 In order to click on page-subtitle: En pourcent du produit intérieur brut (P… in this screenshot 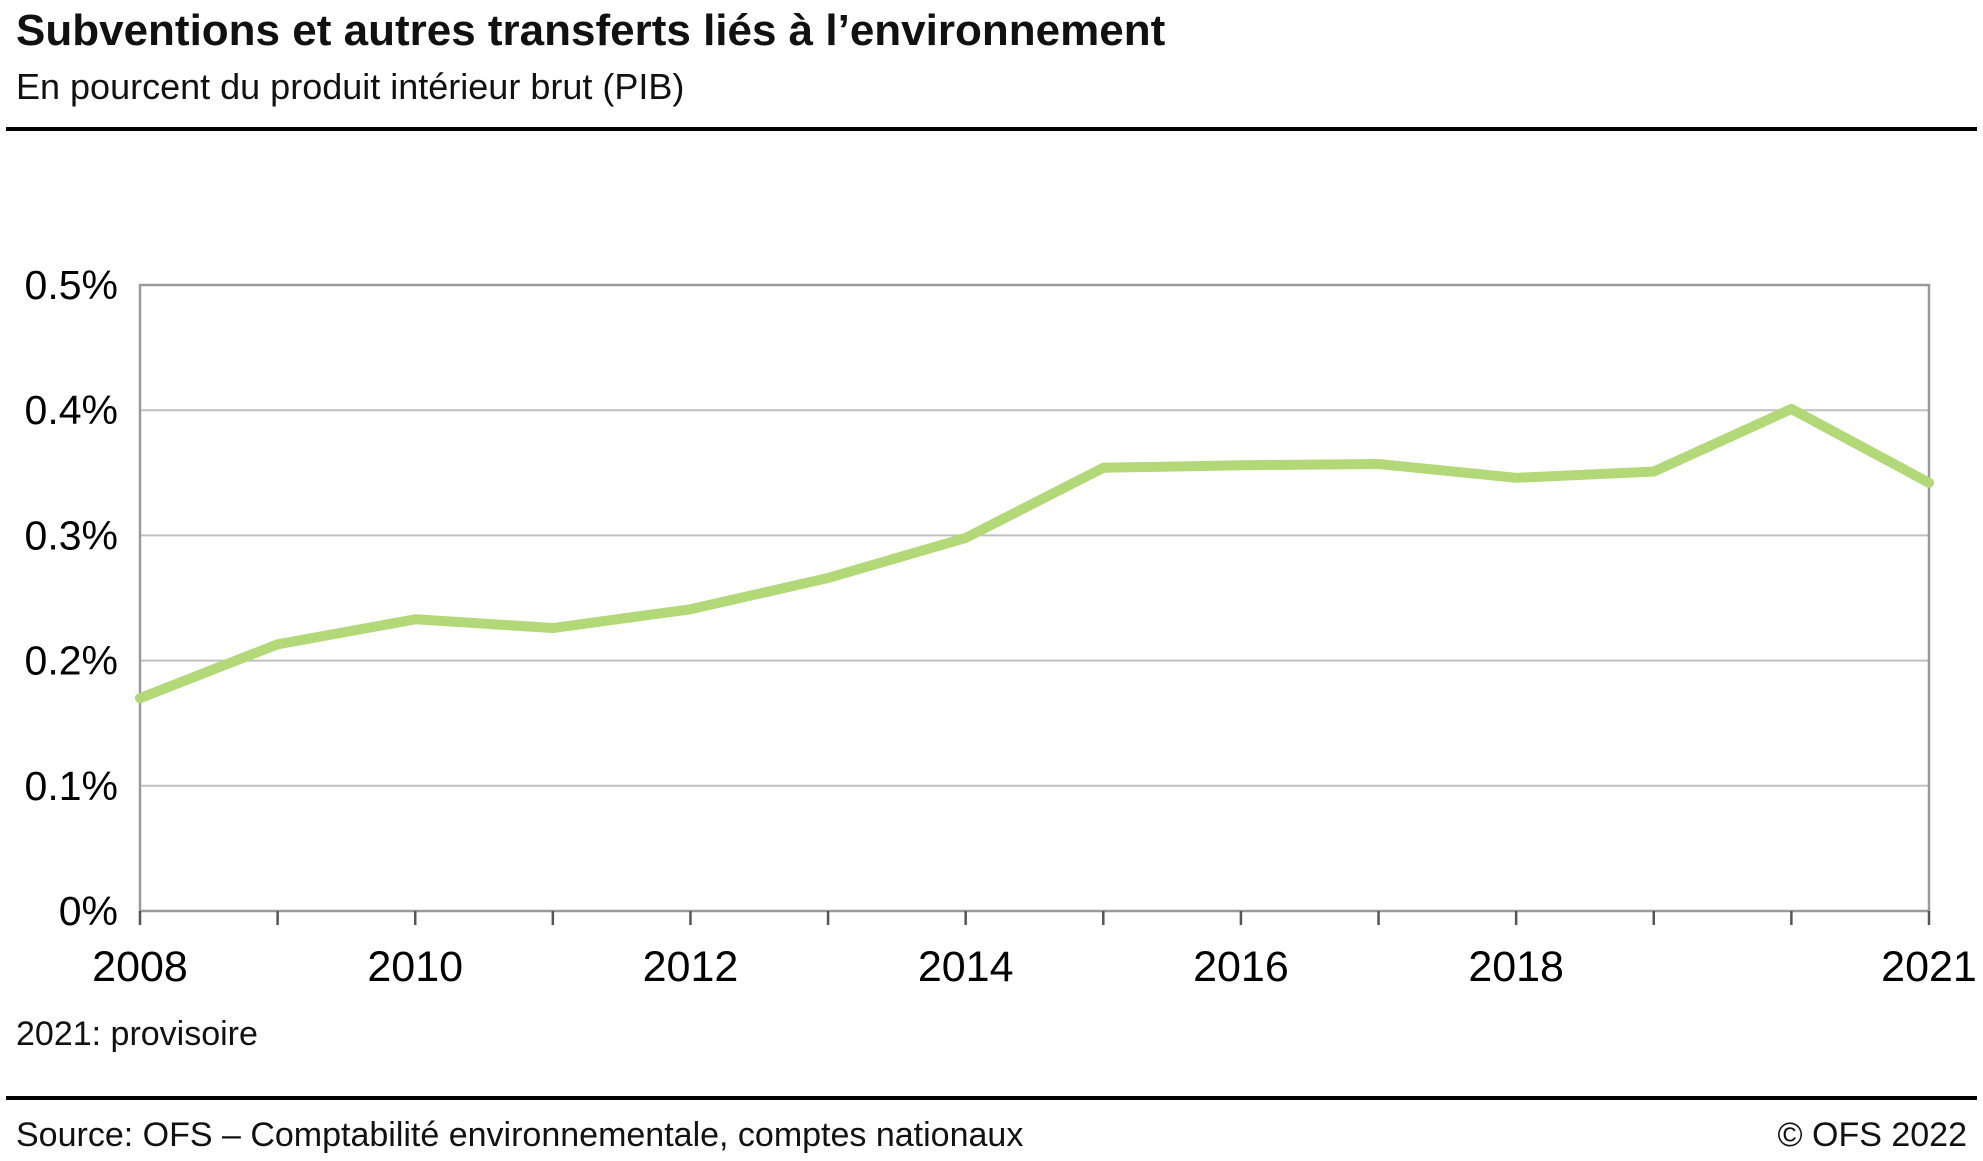, I will do `click(350, 86)`.